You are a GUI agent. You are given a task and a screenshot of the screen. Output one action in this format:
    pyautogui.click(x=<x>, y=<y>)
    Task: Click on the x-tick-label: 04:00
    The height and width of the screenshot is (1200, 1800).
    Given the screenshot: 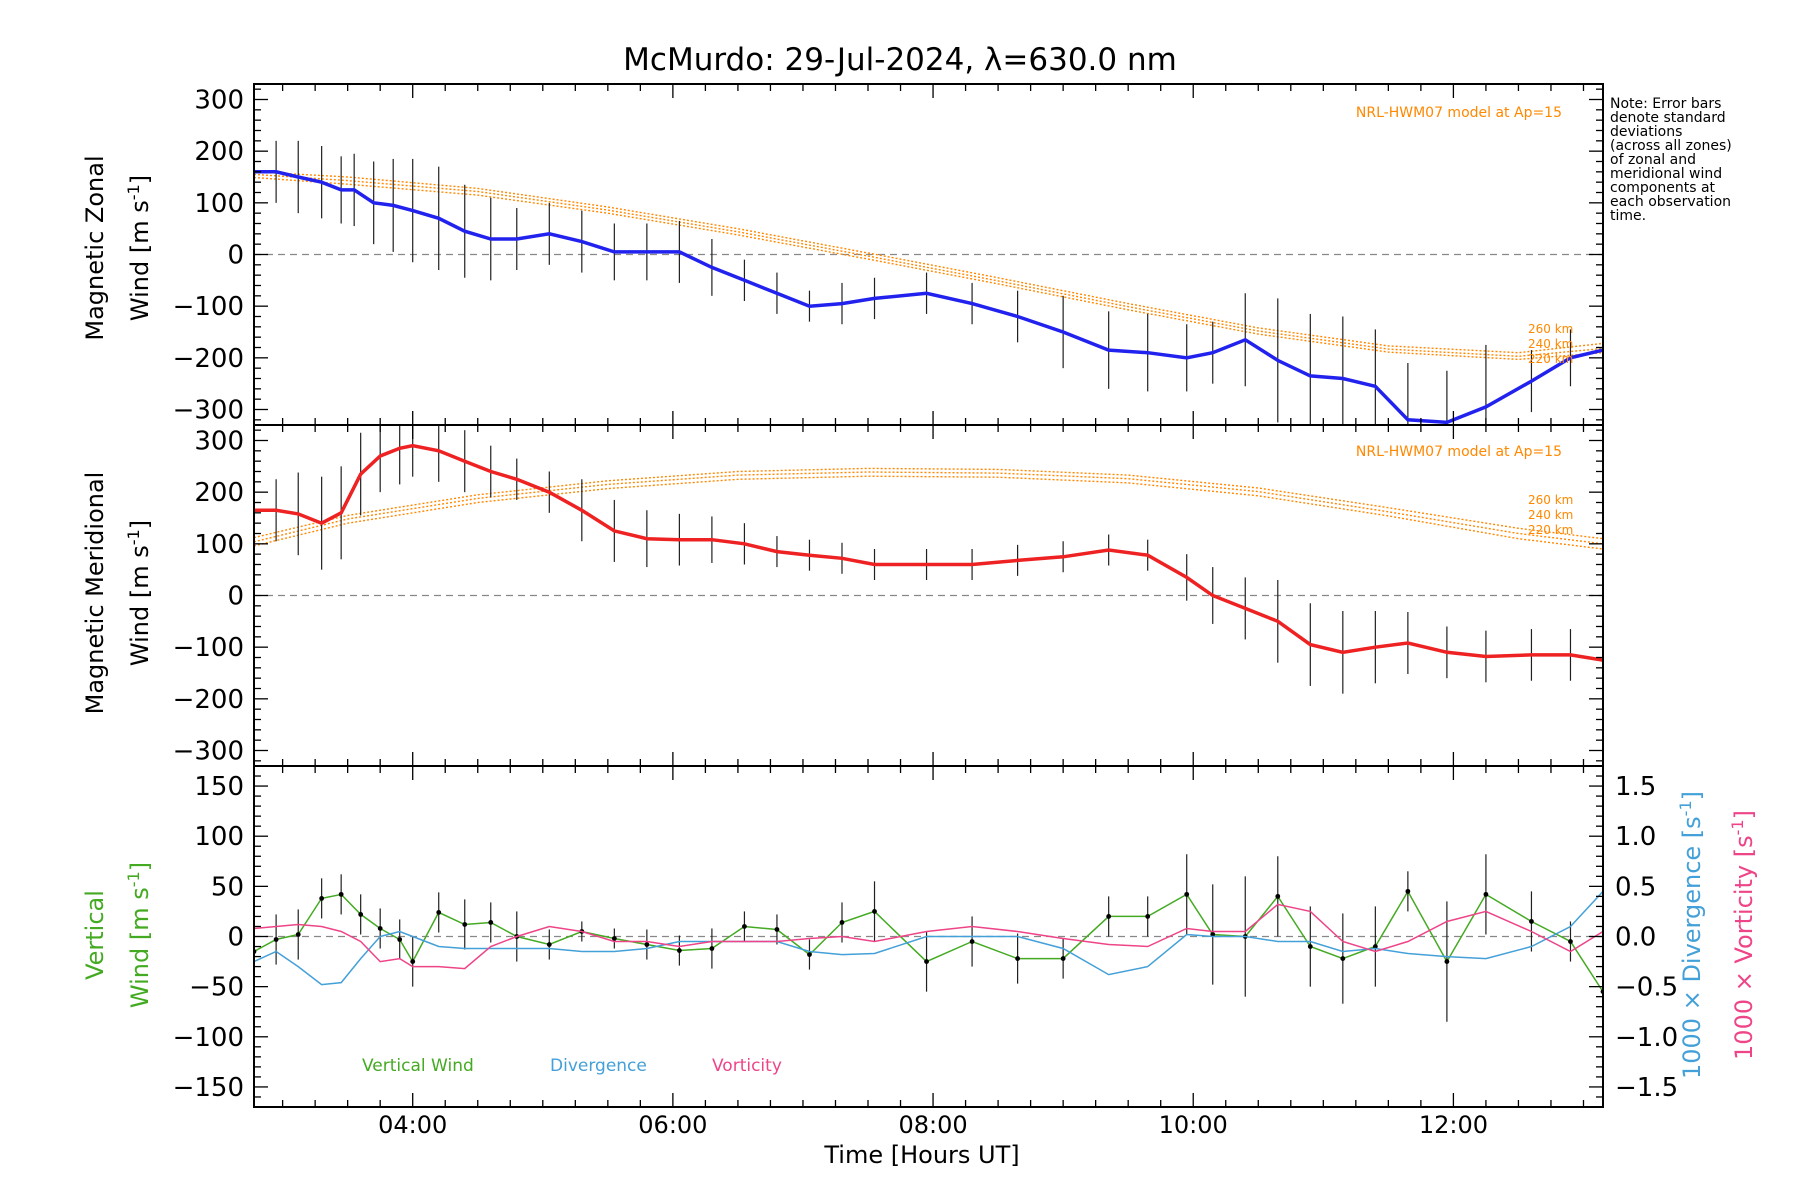 What is the action you would take?
    pyautogui.click(x=412, y=1125)
    